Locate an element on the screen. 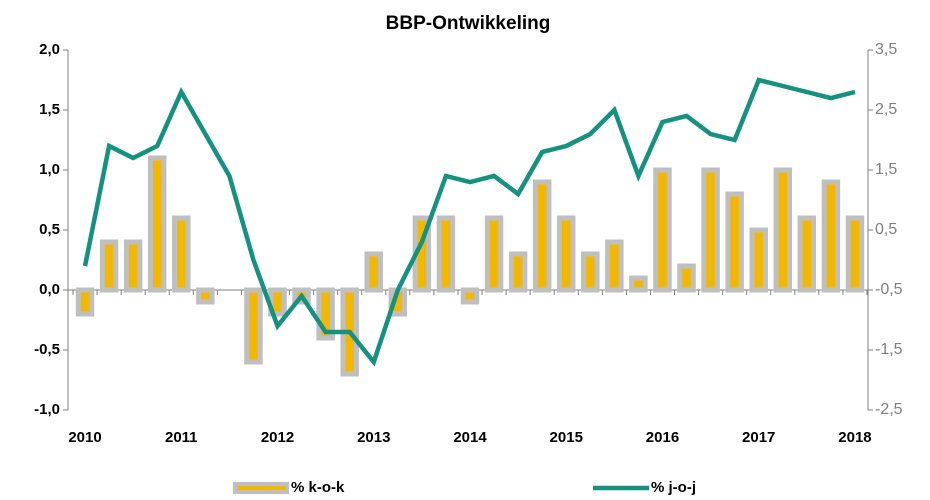 The image size is (930, 500). y2-tick-label: -1,5 is located at coordinates (889, 349).